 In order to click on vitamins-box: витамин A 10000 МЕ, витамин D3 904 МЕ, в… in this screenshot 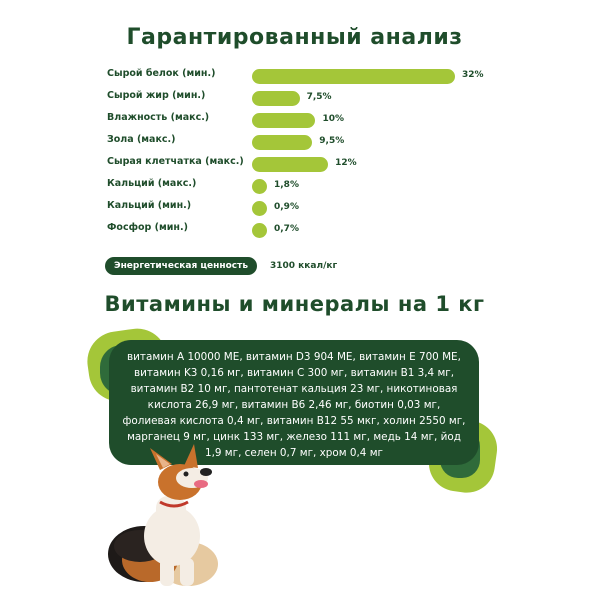, I will do `click(294, 402)`.